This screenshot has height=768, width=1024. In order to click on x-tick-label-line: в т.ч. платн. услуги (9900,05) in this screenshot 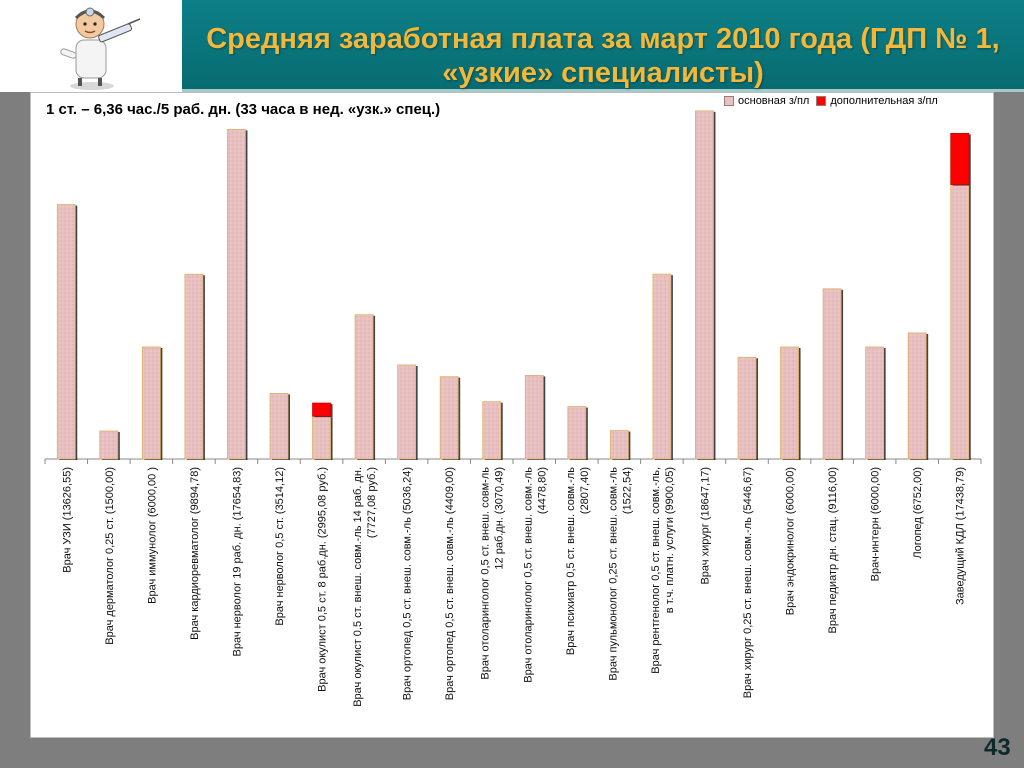, I will do `click(670, 540)`.